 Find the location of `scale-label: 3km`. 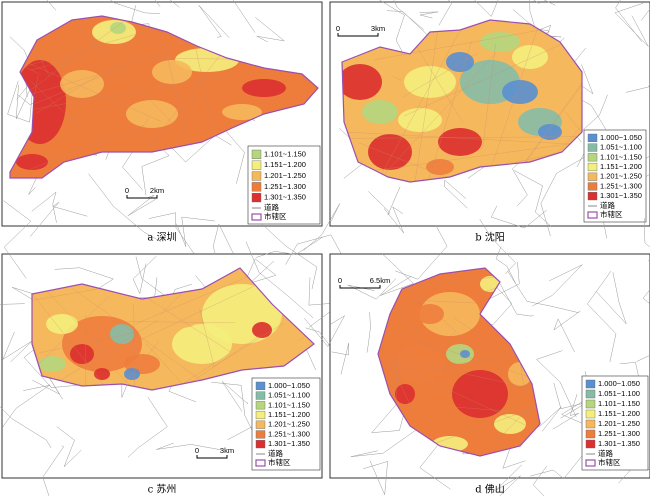

scale-label: 3km is located at coordinates (378, 28).